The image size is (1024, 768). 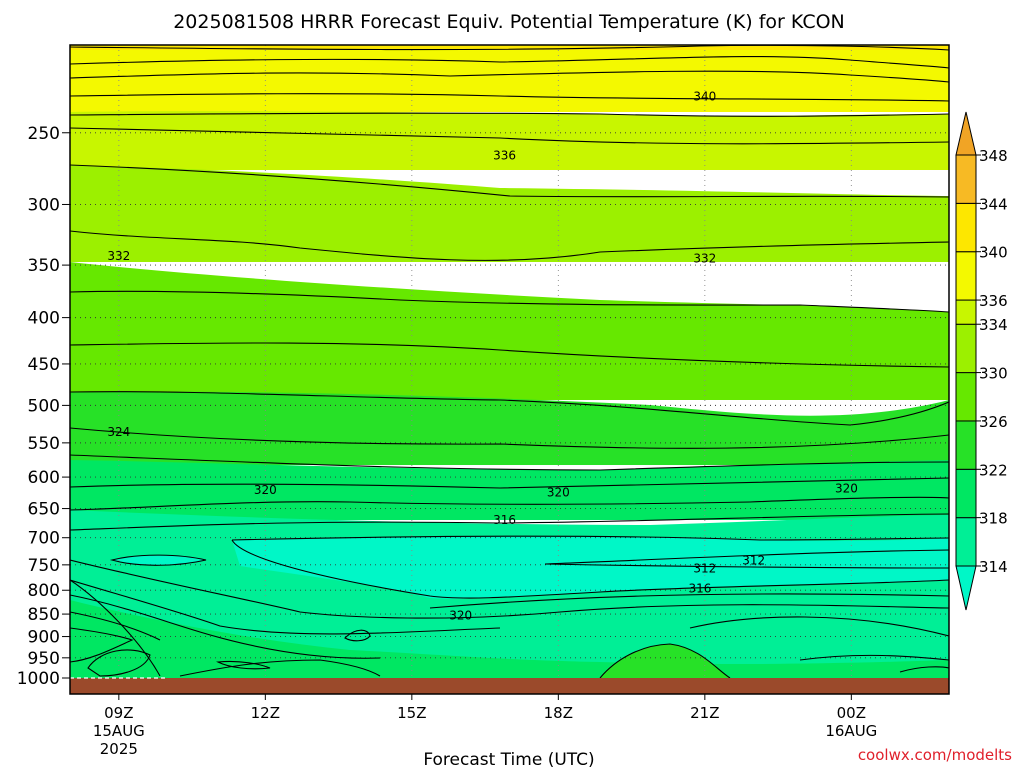 What do you see at coordinates (44, 539) in the screenshot?
I see `y-tick-label: 700` at bounding box center [44, 539].